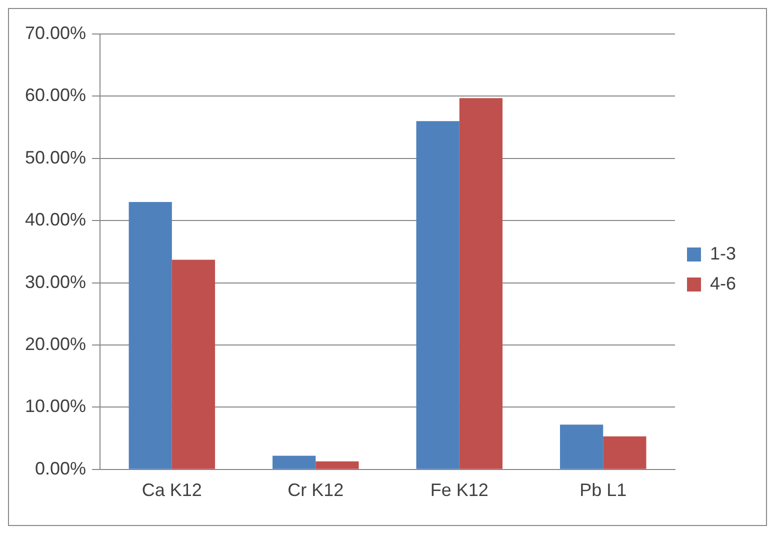 The height and width of the screenshot is (536, 777). Describe the element at coordinates (723, 283) in the screenshot. I see `legend-label: 4-6` at that location.